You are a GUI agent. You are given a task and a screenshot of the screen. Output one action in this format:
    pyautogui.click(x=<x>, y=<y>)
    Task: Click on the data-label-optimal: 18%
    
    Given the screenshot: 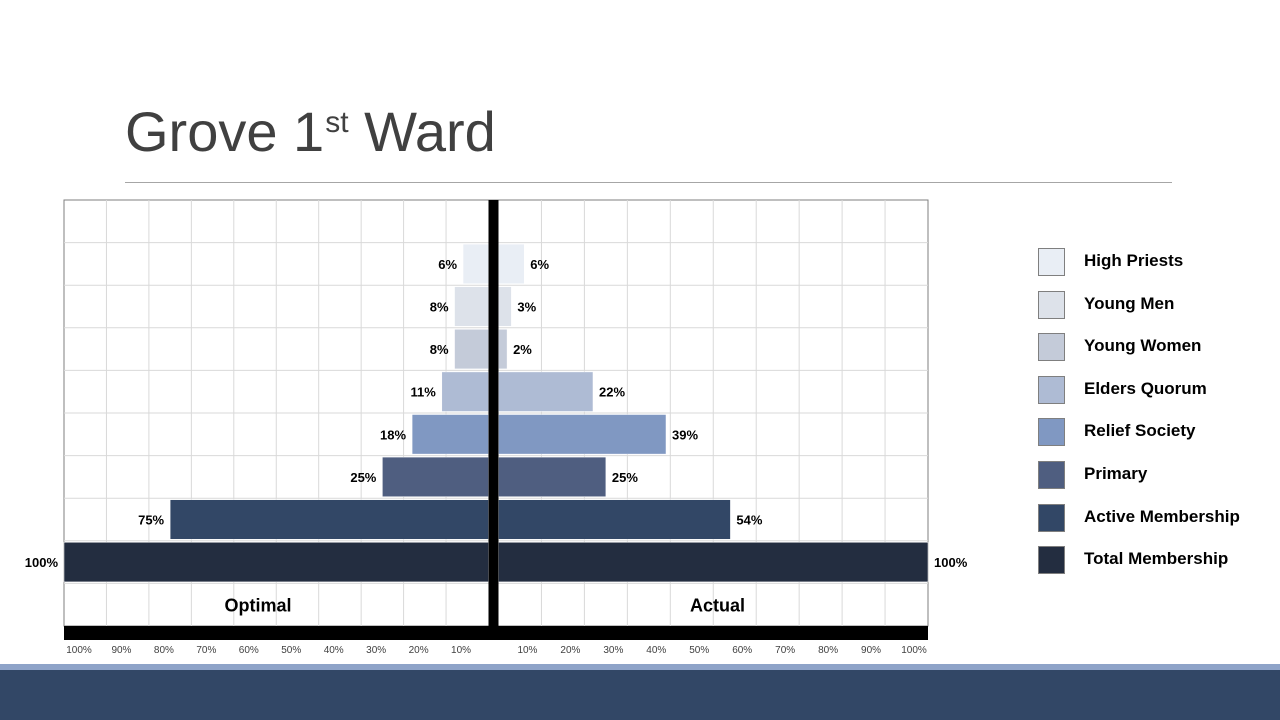 What is the action you would take?
    pyautogui.click(x=393, y=434)
    